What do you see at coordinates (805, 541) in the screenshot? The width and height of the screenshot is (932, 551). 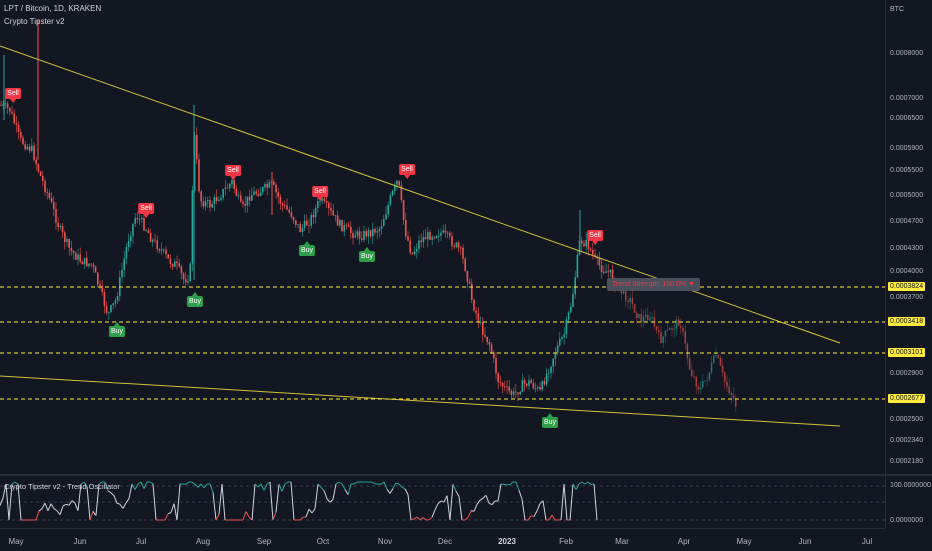 I see `time-label: Jun` at bounding box center [805, 541].